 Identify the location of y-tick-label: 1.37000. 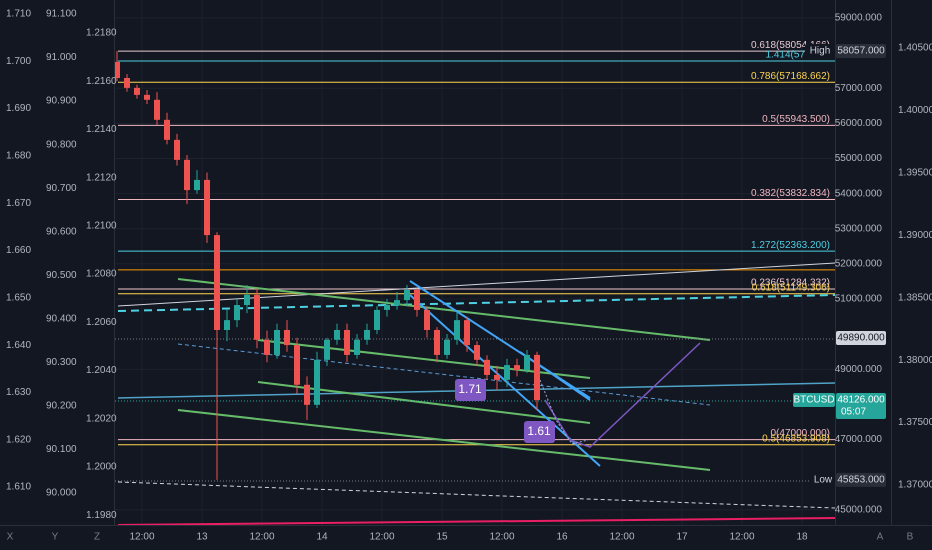
(915, 485).